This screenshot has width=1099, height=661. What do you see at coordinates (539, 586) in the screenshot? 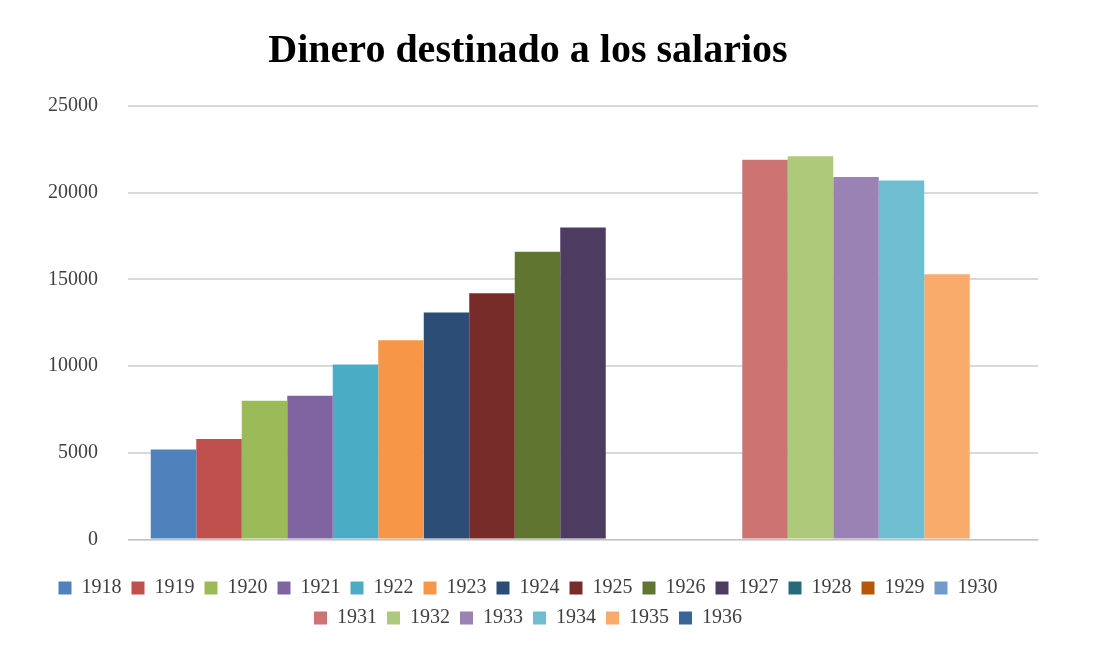
I see `legend-label: 1924` at bounding box center [539, 586].